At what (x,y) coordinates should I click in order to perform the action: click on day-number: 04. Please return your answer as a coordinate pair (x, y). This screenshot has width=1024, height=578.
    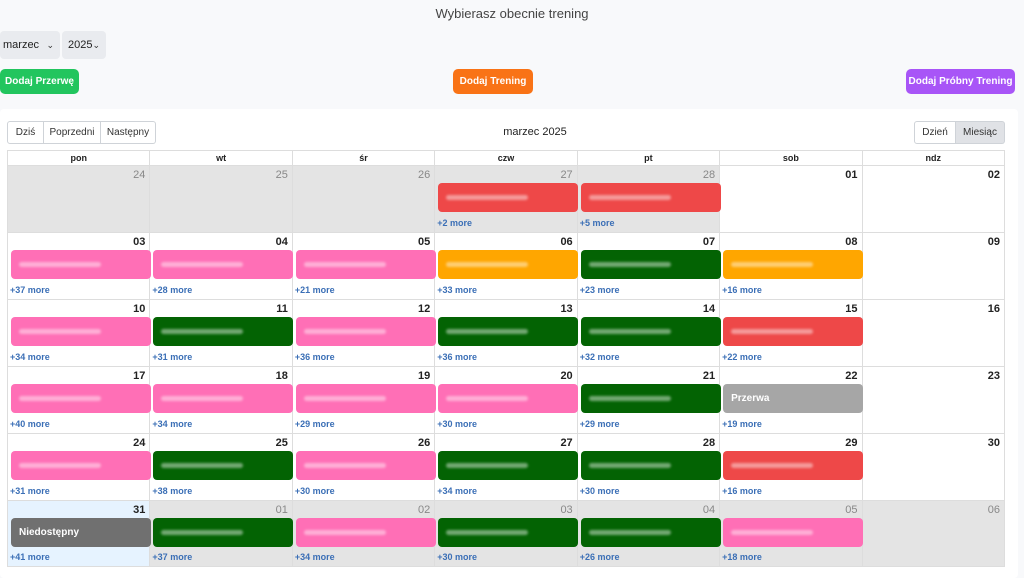
    Looking at the image, I should click on (709, 510).